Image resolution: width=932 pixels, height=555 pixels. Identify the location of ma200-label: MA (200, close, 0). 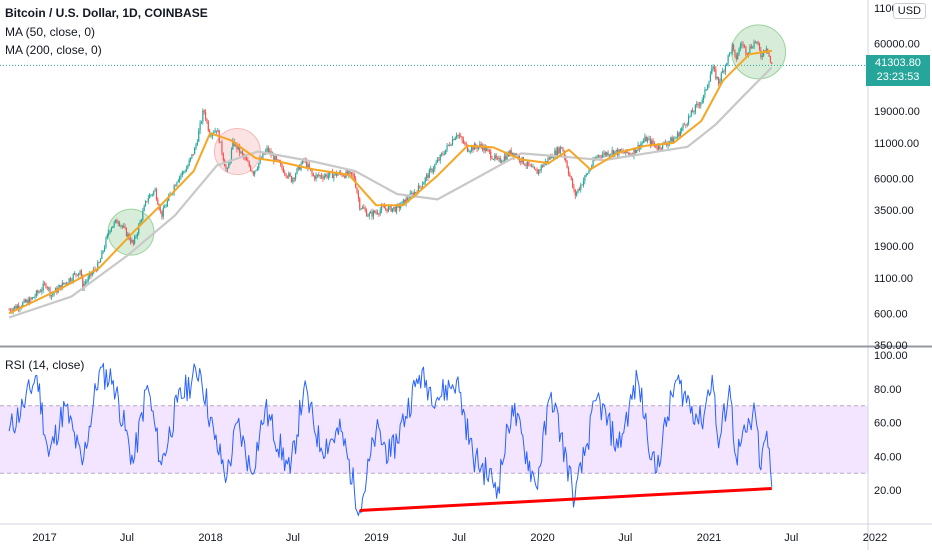
(53, 50).